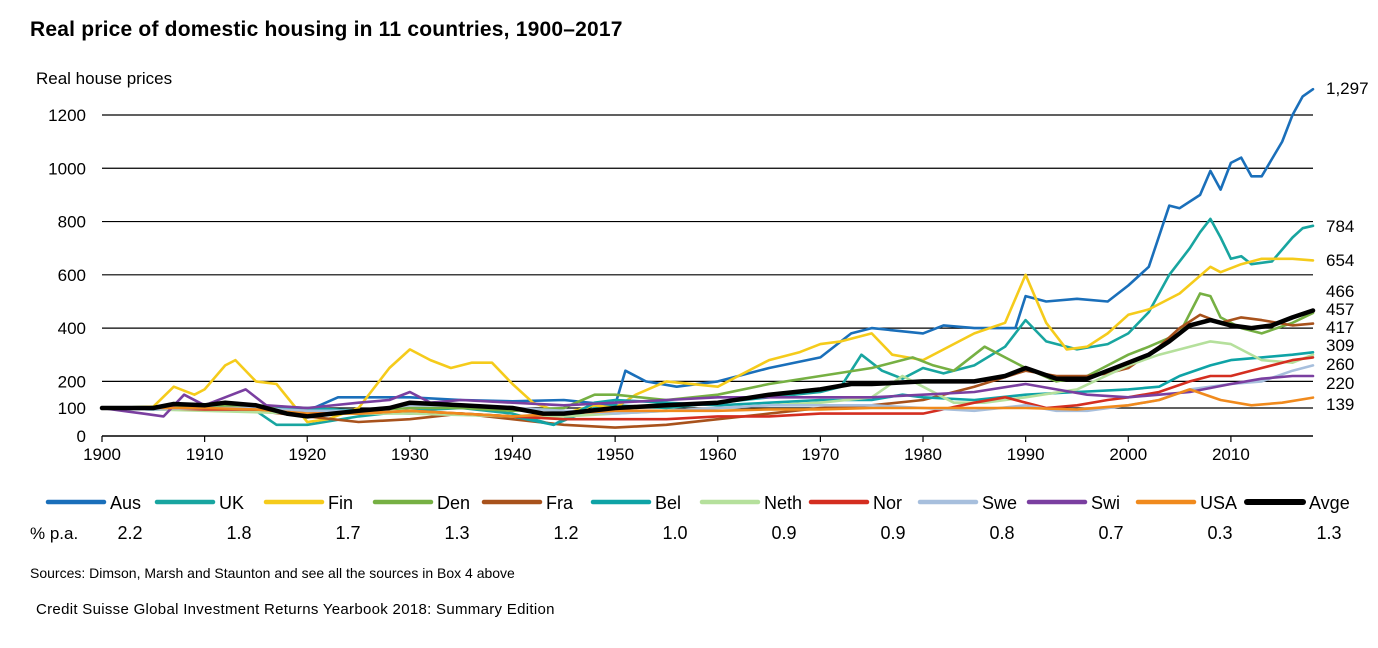  I want to click on end-value-label: 466, so click(1340, 291).